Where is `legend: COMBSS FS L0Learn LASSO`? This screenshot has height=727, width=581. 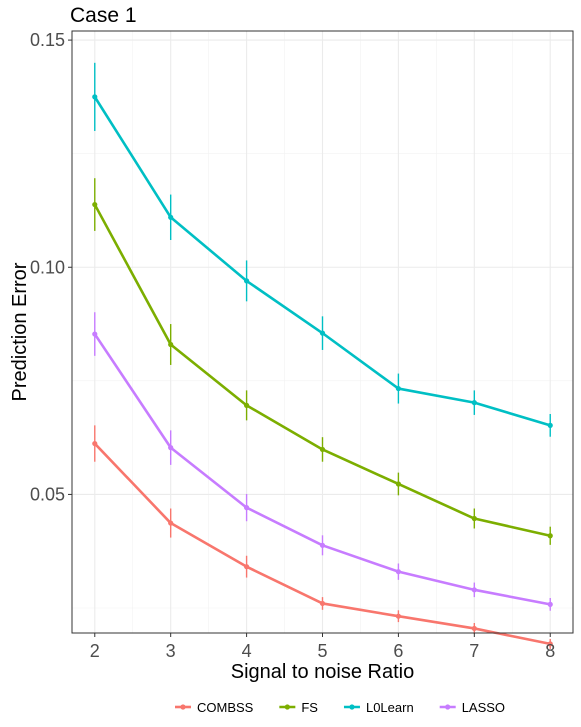
legend: COMBSS FS L0Learn LASSO is located at coordinates (340, 707).